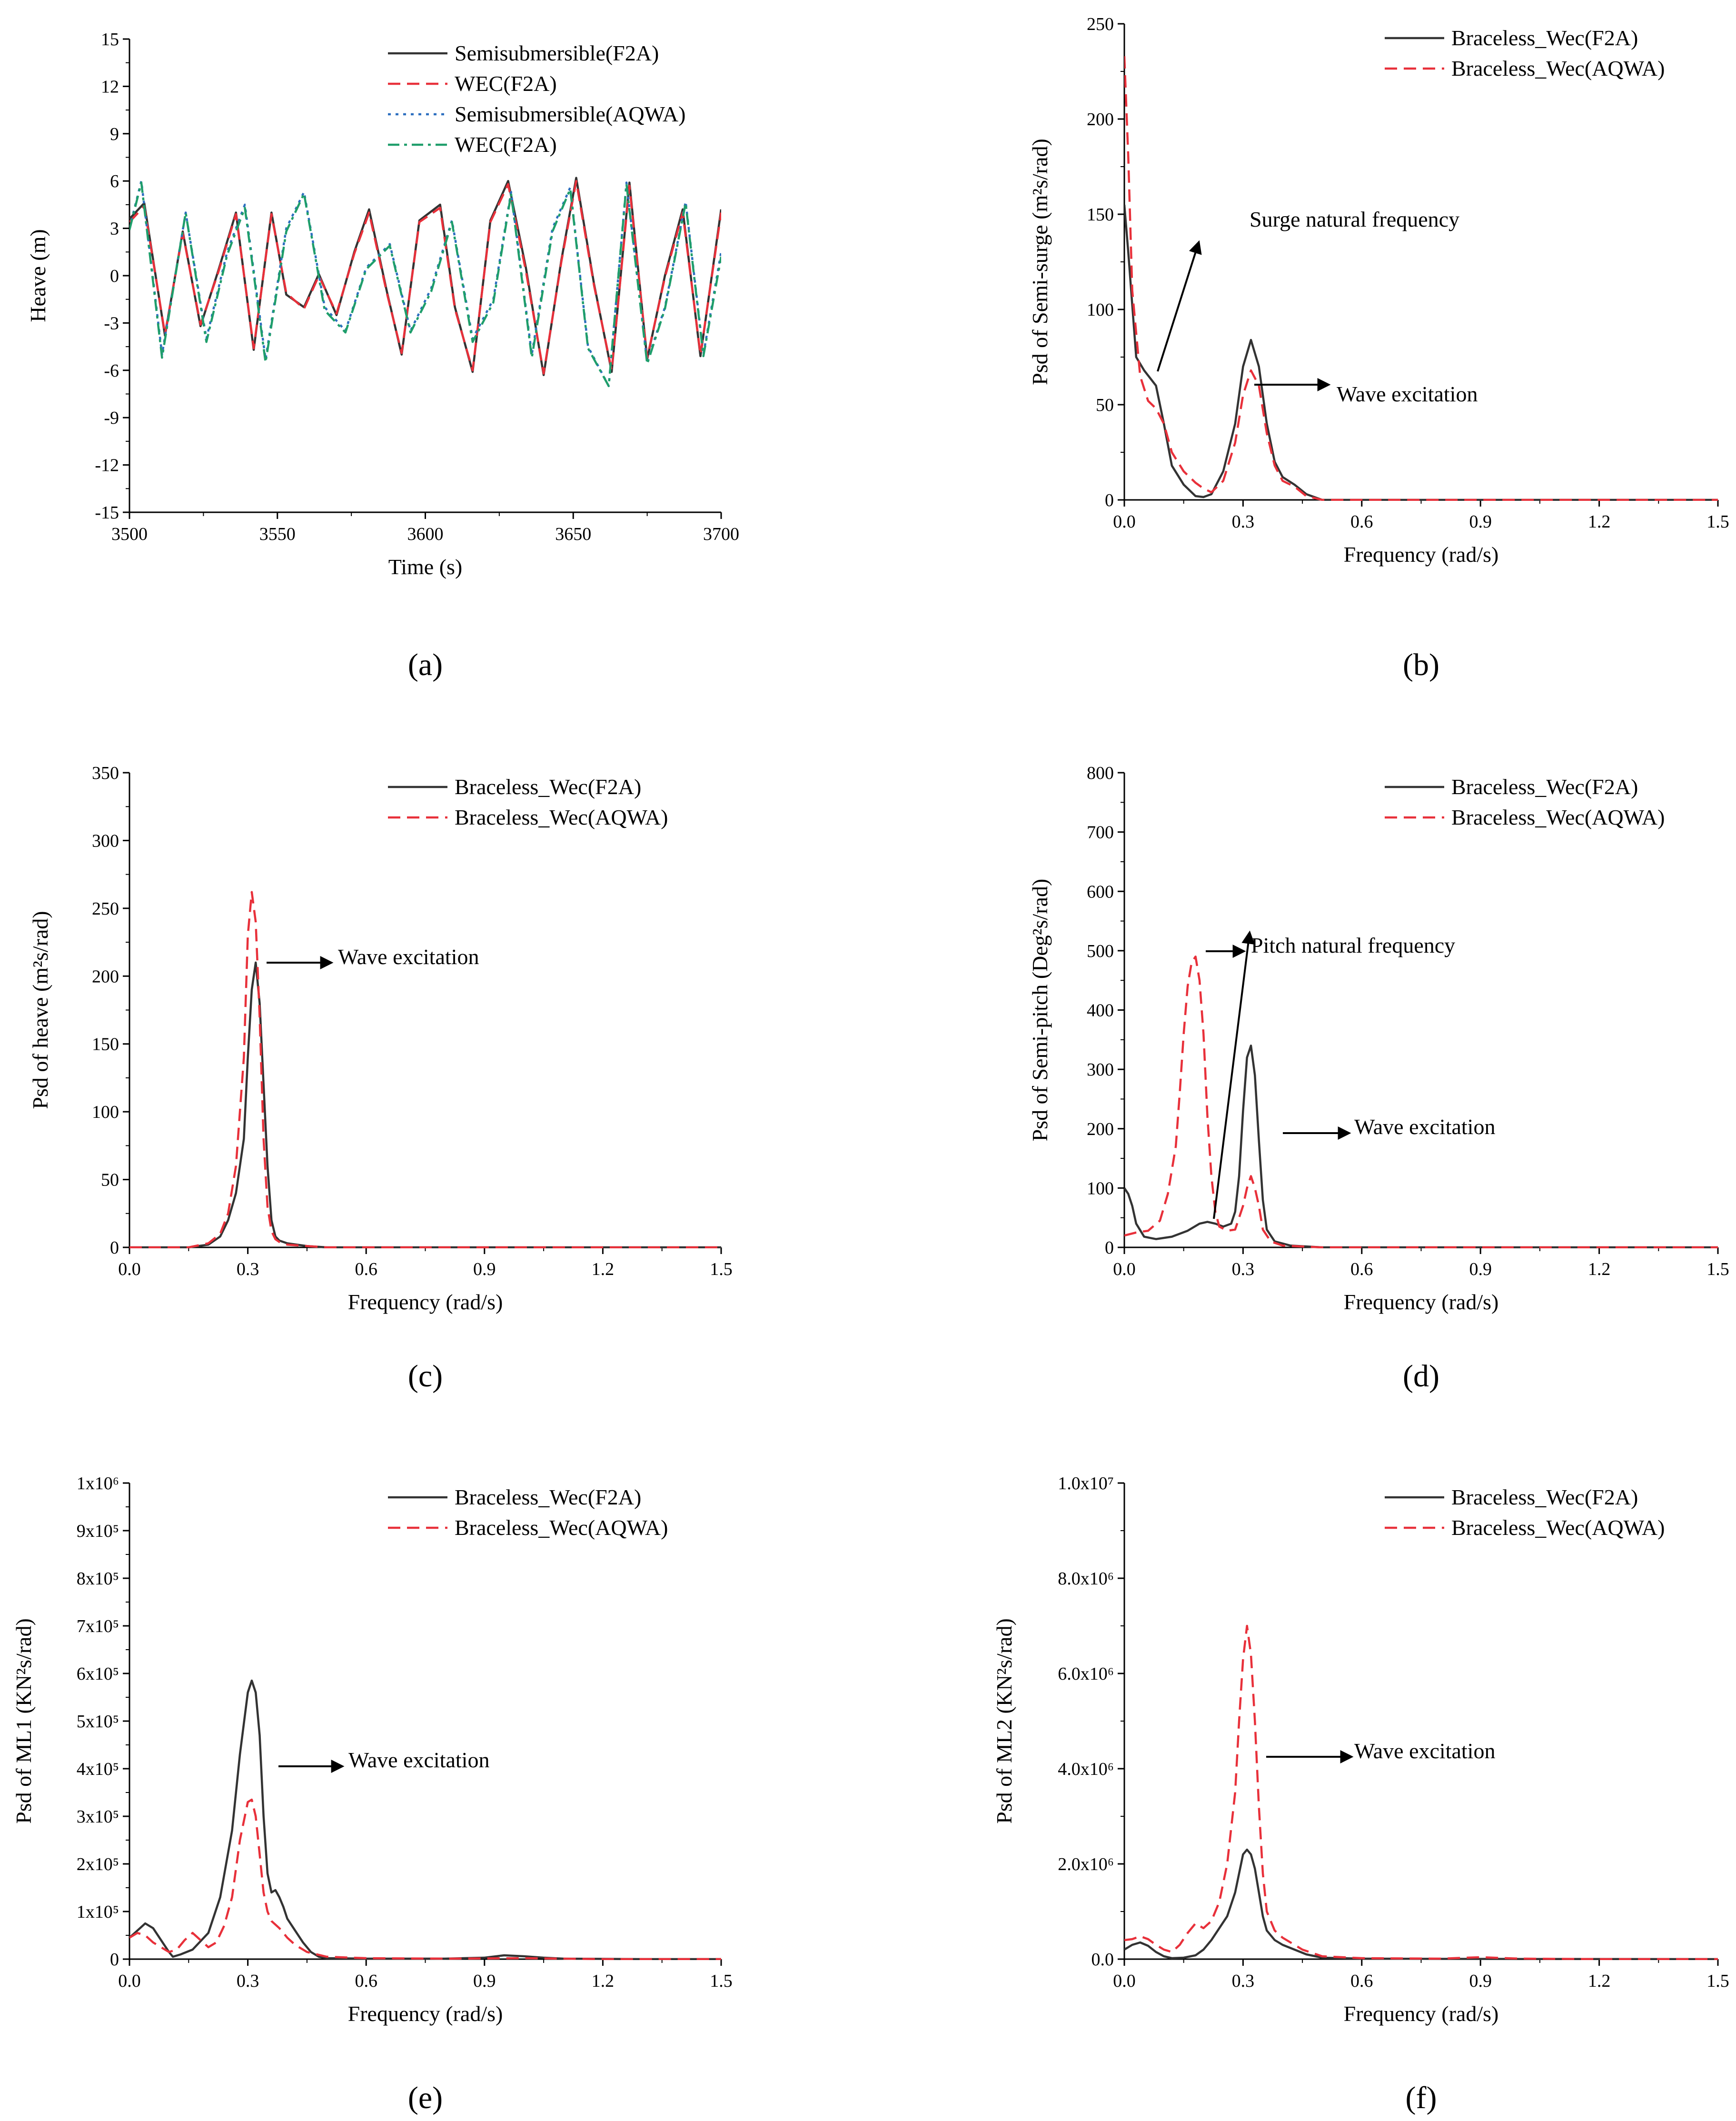 Image resolution: width=1736 pixels, height=2121 pixels. I want to click on y-tick-label: 700, so click(1100, 833).